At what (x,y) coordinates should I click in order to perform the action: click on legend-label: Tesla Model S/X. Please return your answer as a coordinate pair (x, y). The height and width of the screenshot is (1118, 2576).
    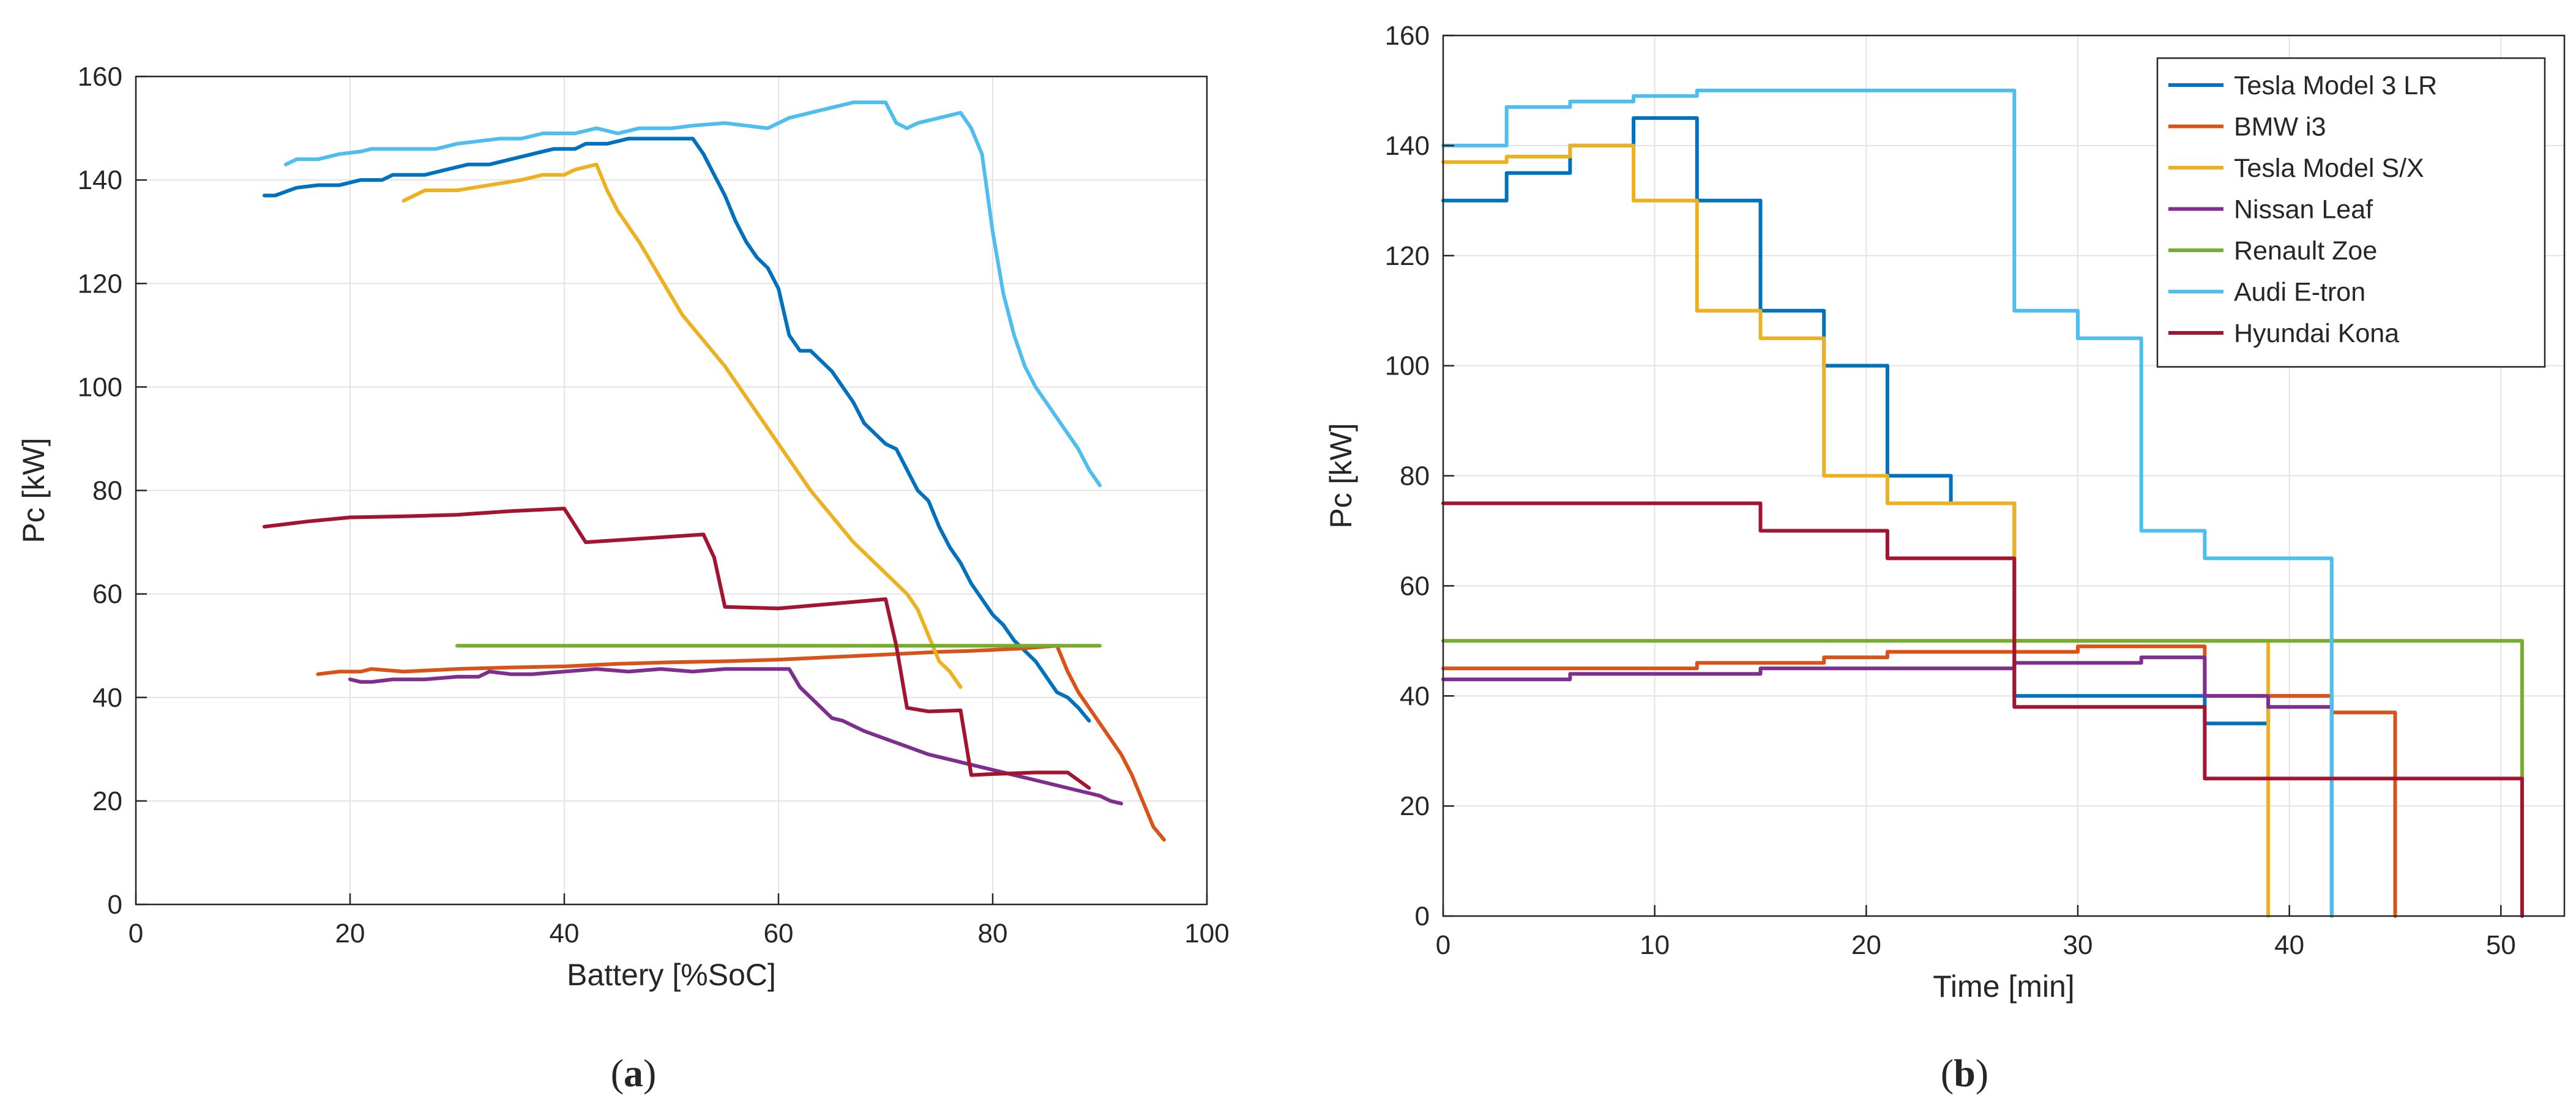
    Looking at the image, I should click on (2329, 169).